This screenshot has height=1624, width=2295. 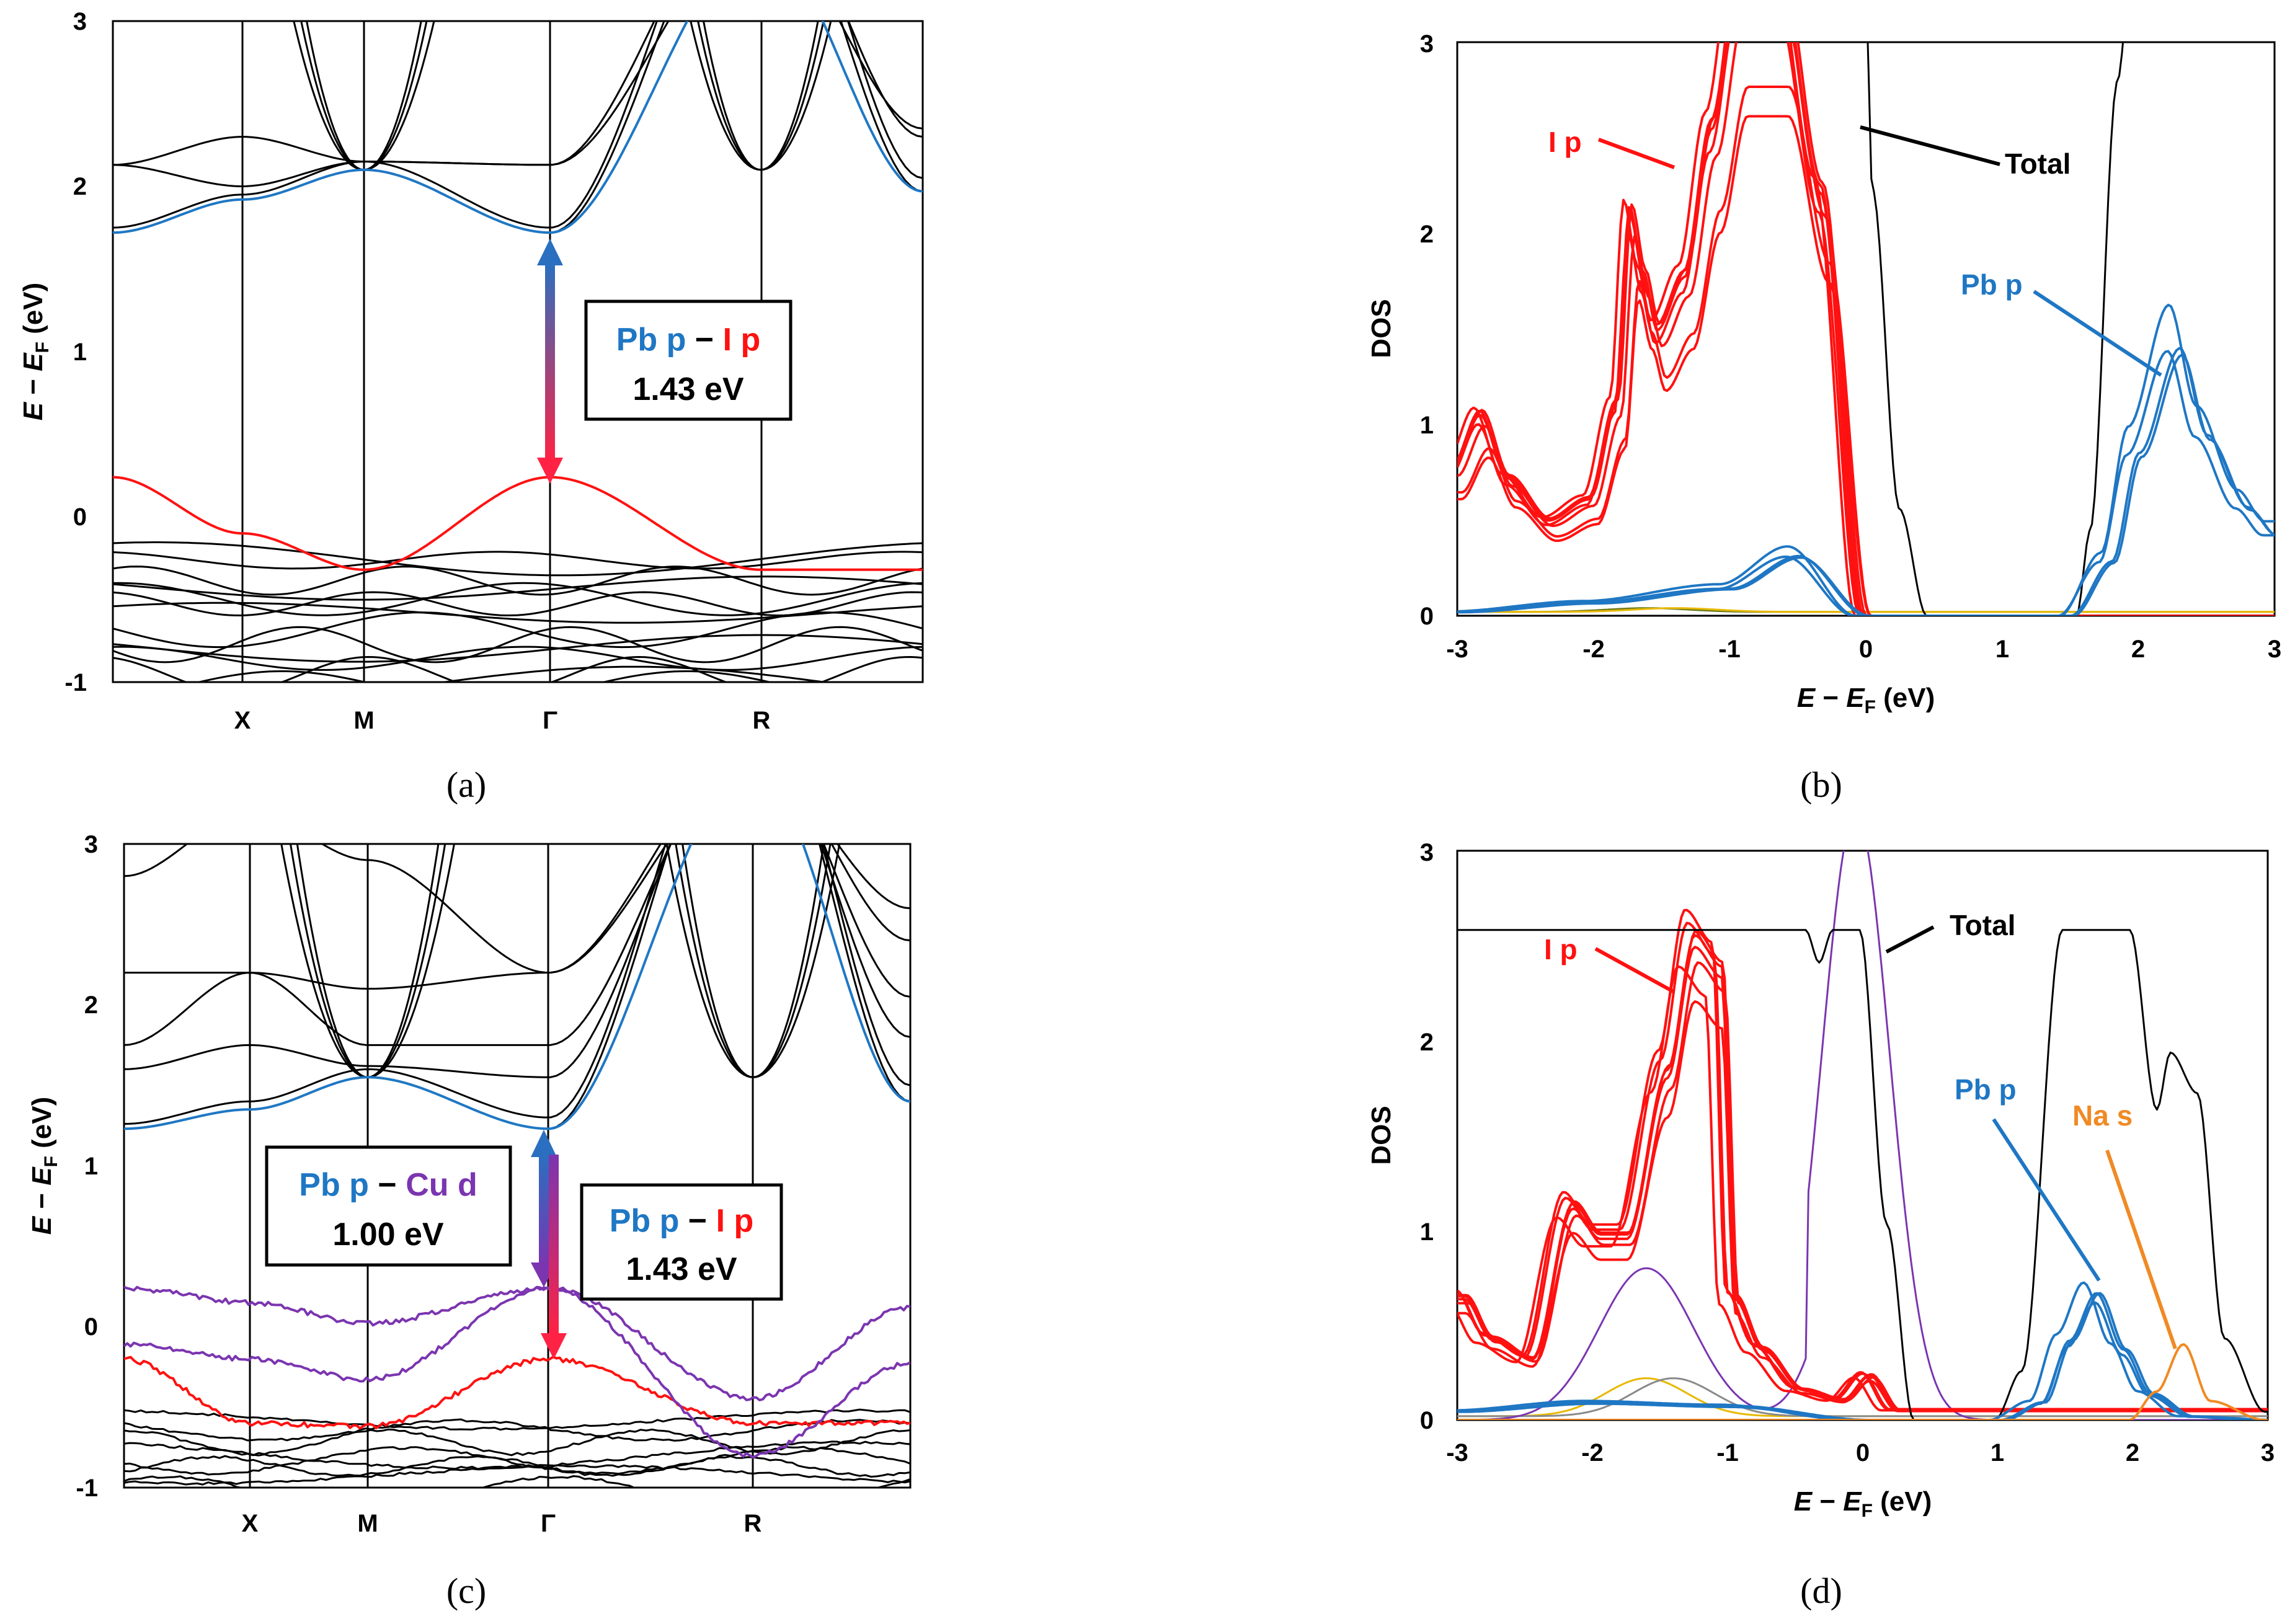 What do you see at coordinates (1457, 649) in the screenshot?
I see `x-tick: -3` at bounding box center [1457, 649].